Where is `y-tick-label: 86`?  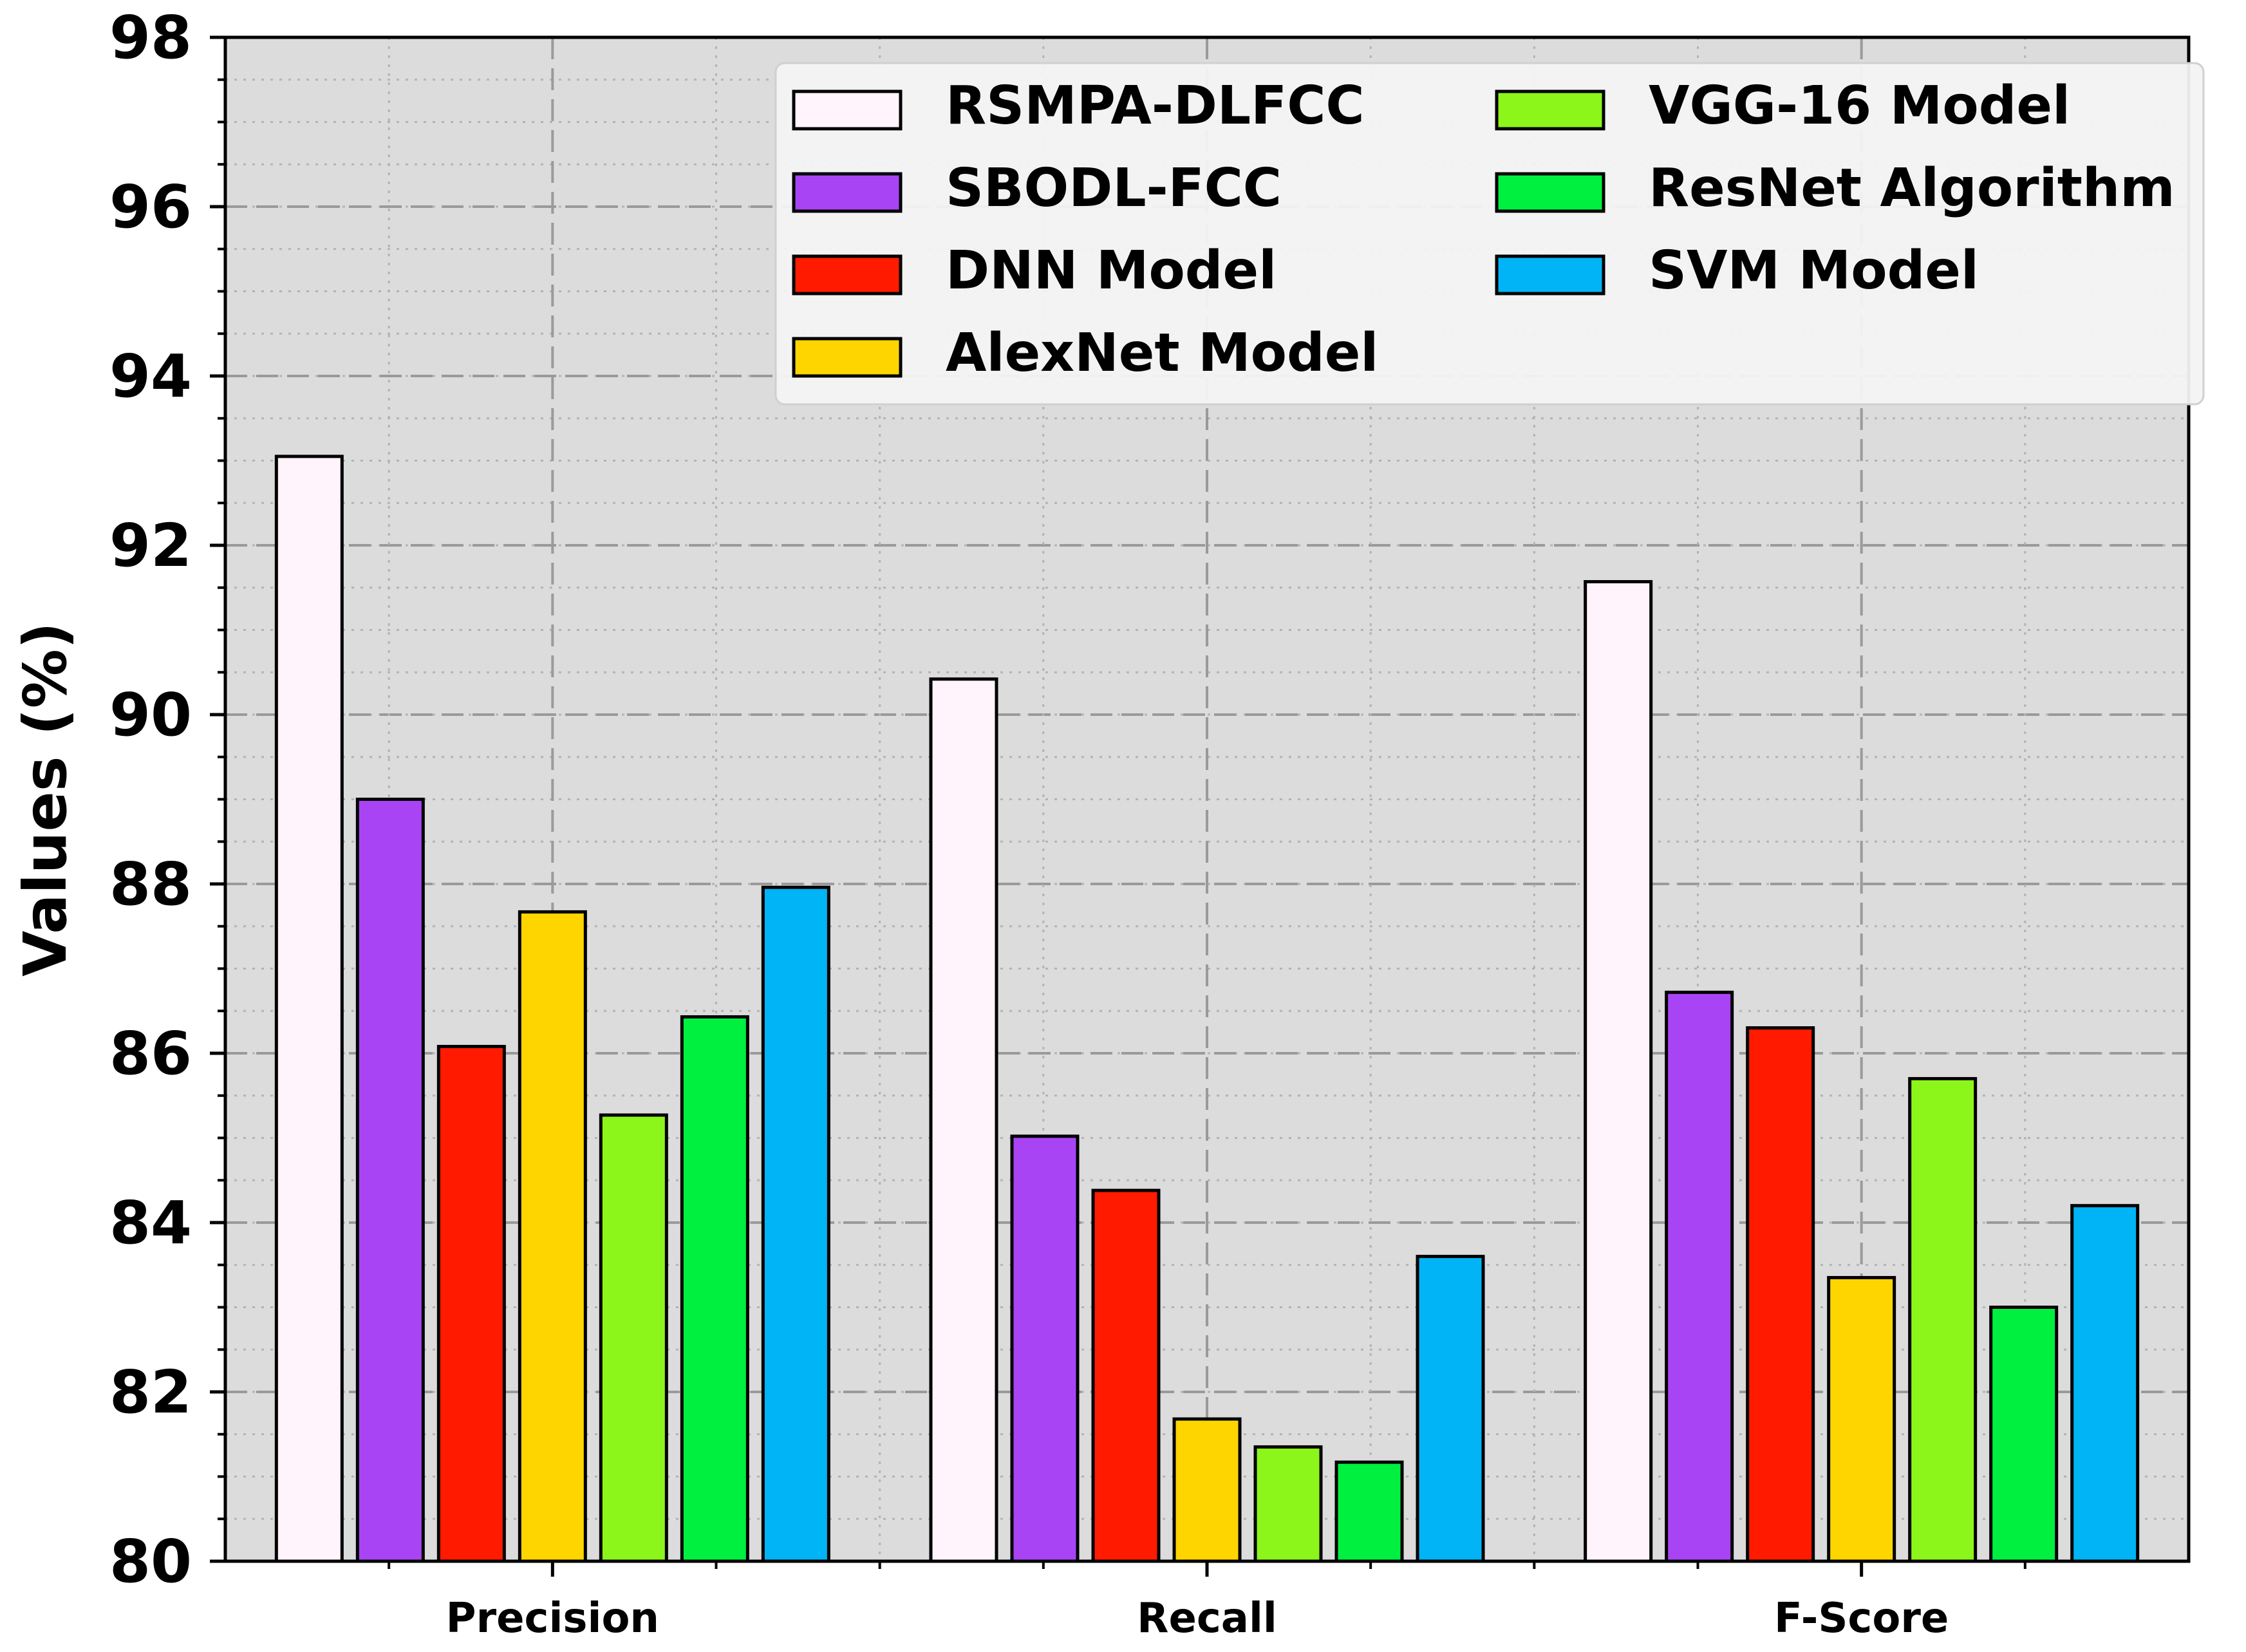
y-tick-label: 86 is located at coordinates (150, 1053).